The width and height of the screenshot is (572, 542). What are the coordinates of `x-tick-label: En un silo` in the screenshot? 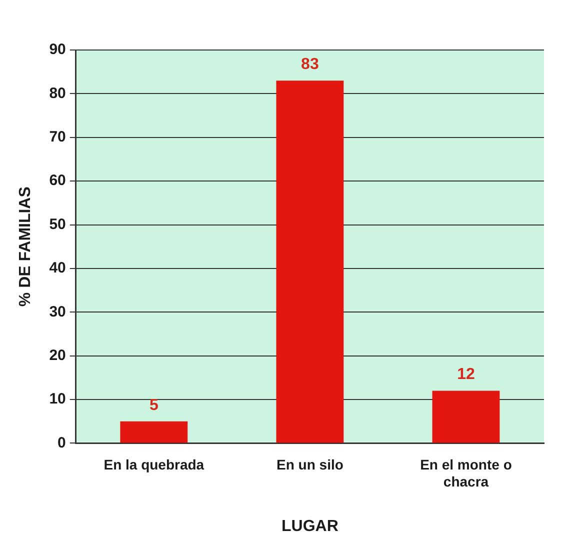 It's located at (310, 464).